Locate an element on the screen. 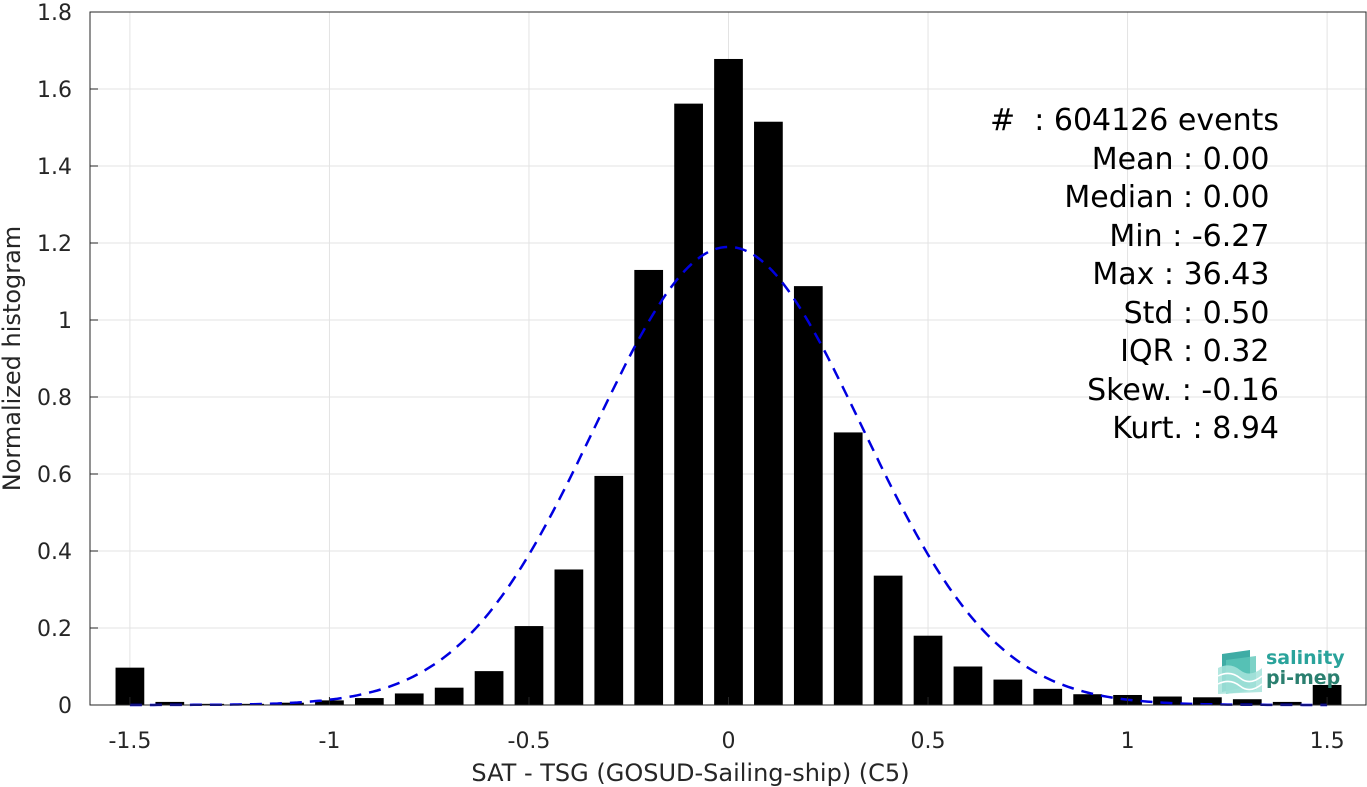 This screenshot has height=787, width=1367. x-tick-label: 0.5 is located at coordinates (928, 741).